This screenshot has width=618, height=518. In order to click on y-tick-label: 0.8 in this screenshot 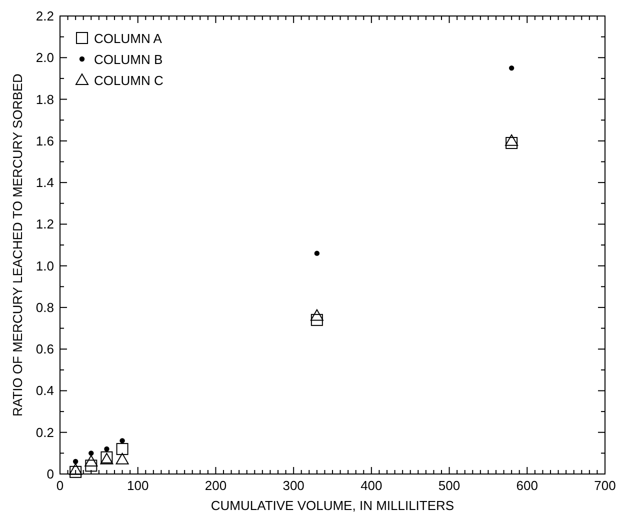, I will do `click(45, 307)`.